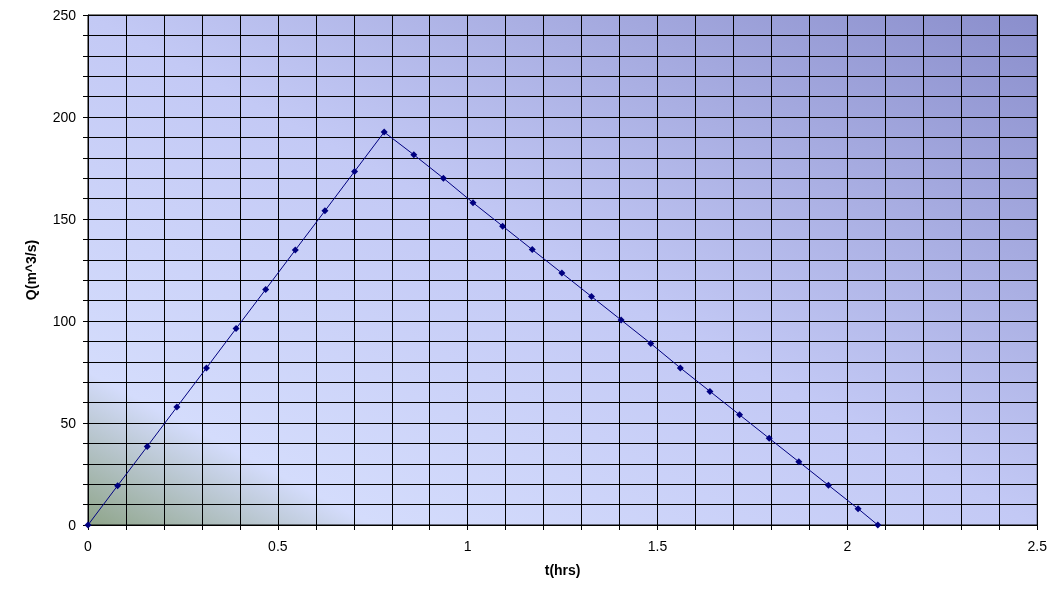 The height and width of the screenshot is (607, 1058). Describe the element at coordinates (31, 270) in the screenshot. I see `y-axis-title: Q(m^3/s)` at that location.